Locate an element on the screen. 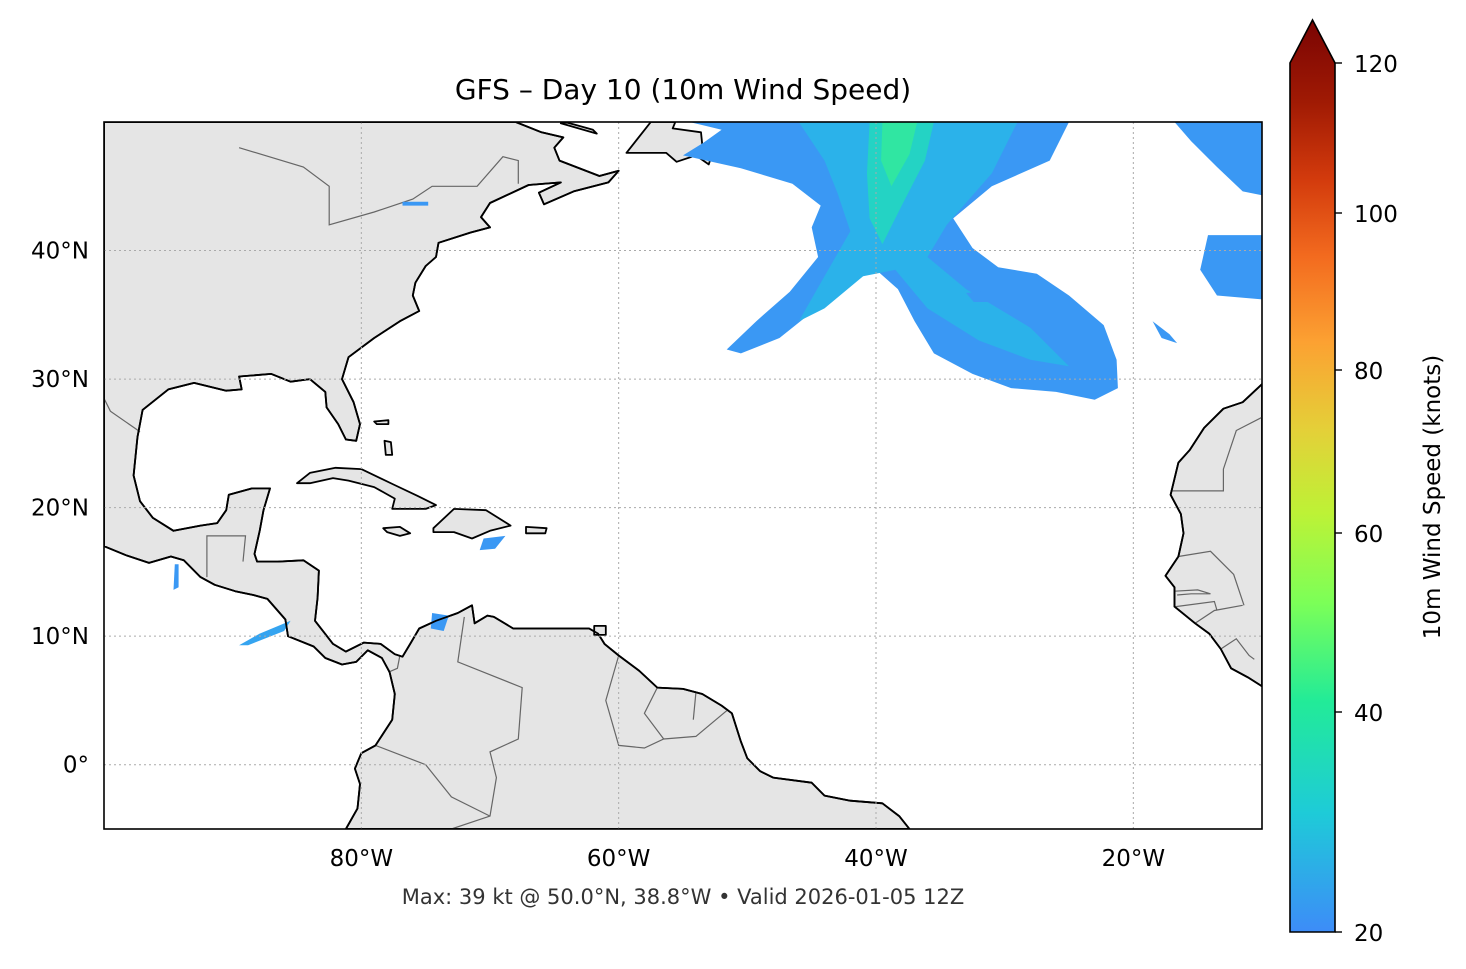  lat-tick-label: 30°N is located at coordinates (60, 380).